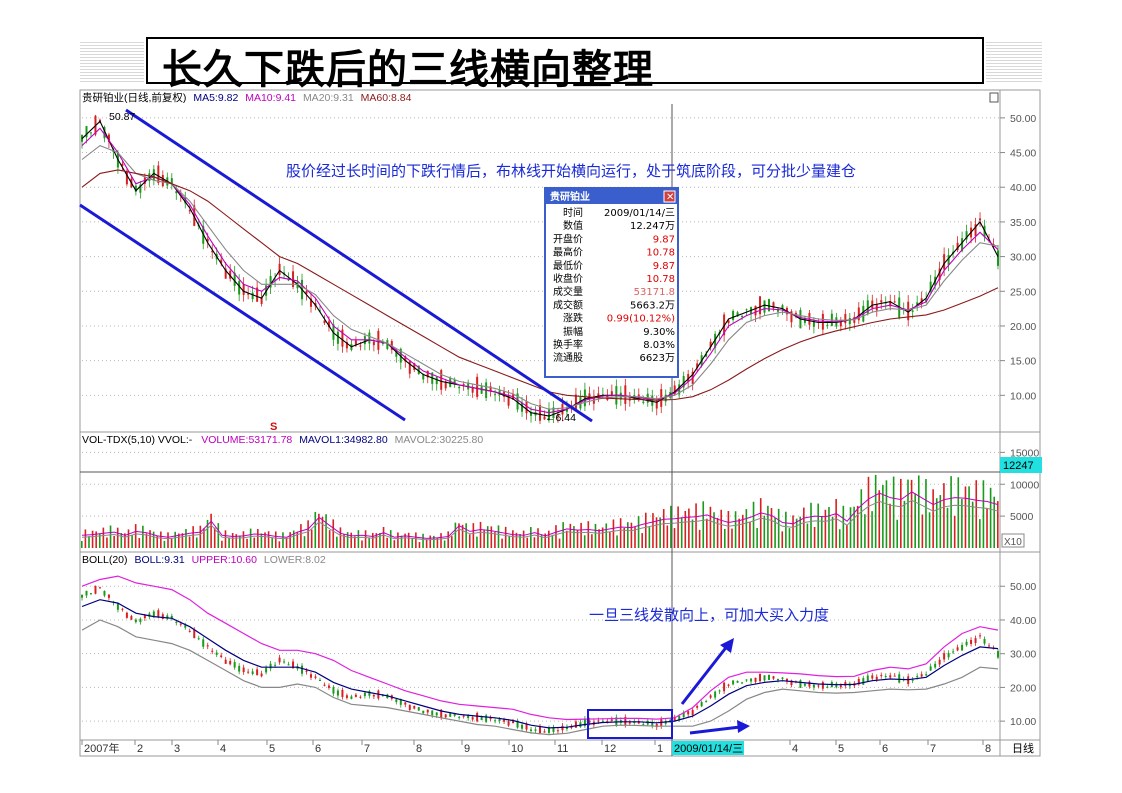 The width and height of the screenshot is (1122, 793). What do you see at coordinates (885, 749) in the screenshot?
I see `x-tick-label: 6` at bounding box center [885, 749].